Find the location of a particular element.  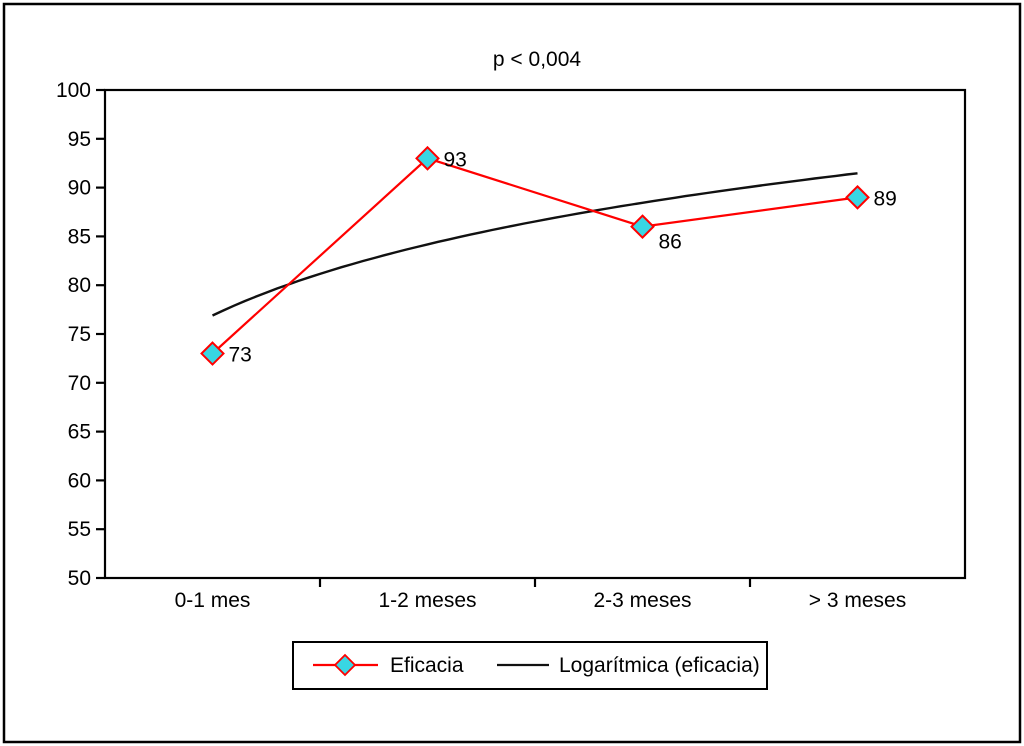

y-tick-label: 50 is located at coordinates (79, 578).